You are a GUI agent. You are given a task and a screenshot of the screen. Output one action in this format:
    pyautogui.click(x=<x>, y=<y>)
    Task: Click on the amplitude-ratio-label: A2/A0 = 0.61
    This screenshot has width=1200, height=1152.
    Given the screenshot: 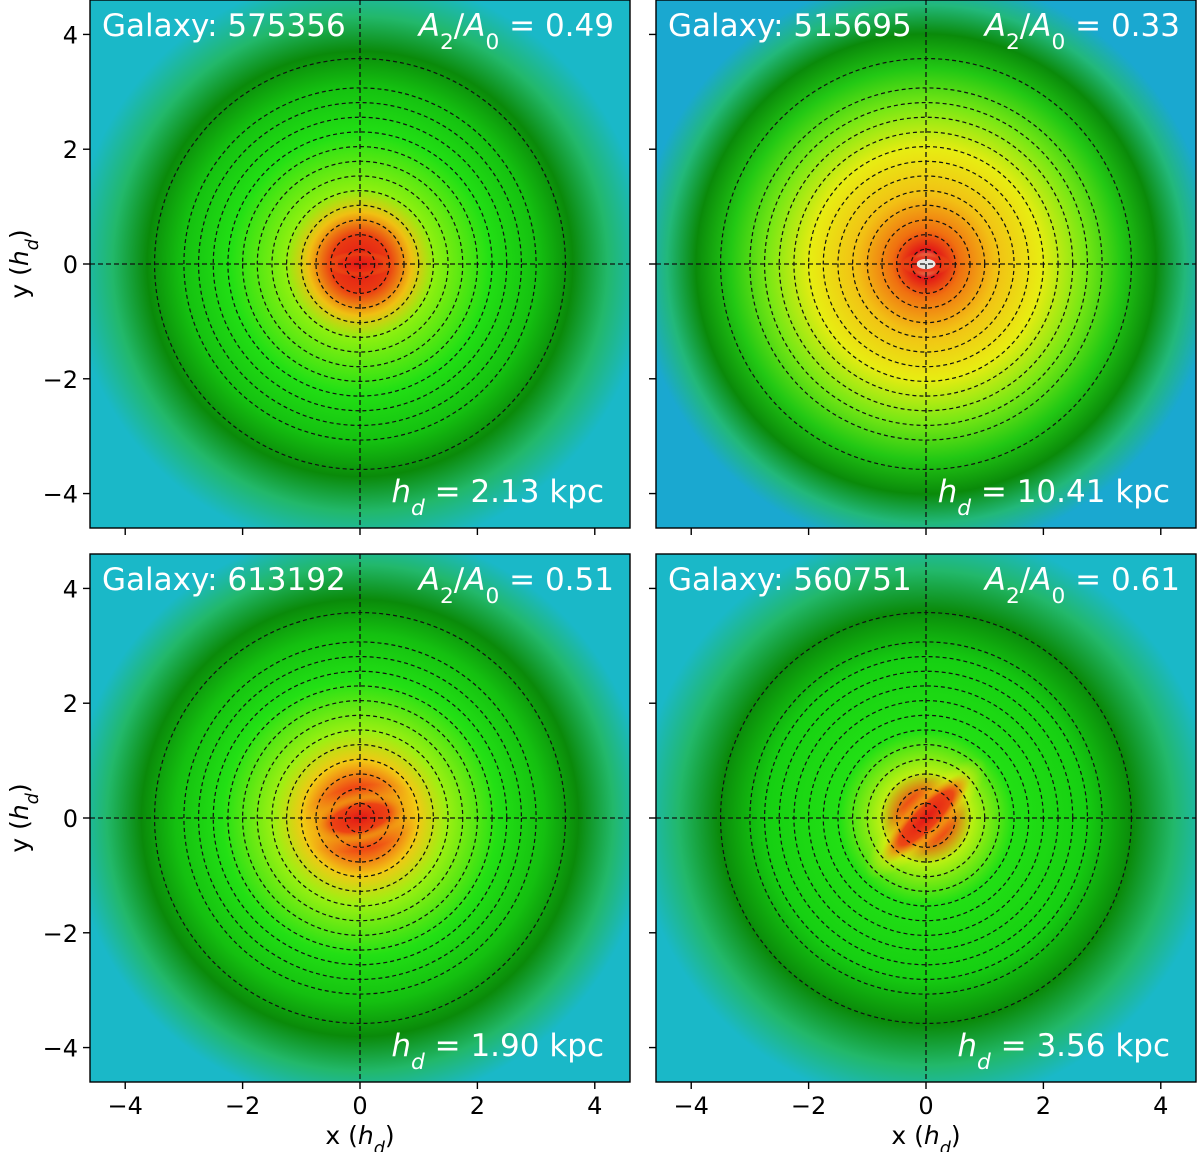 What is the action you would take?
    pyautogui.click(x=1081, y=585)
    